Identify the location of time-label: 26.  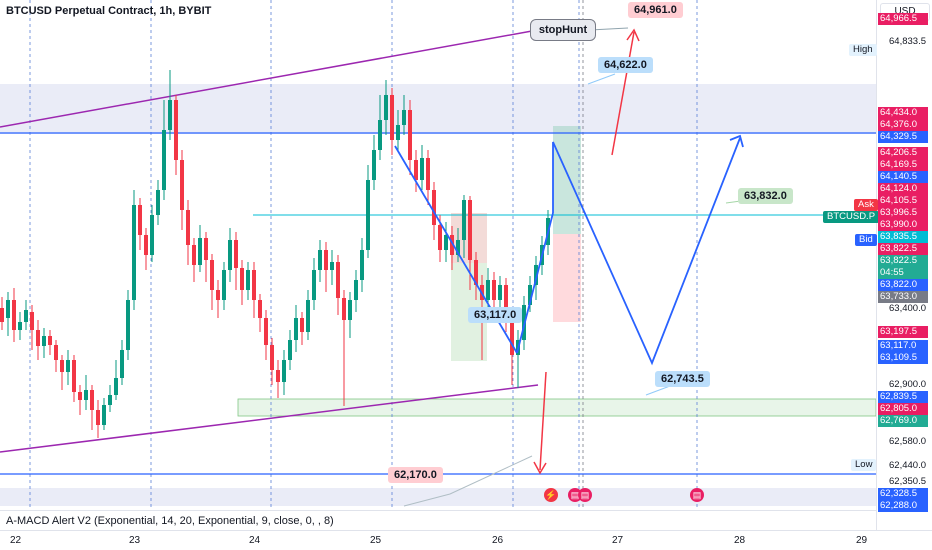
(498, 540).